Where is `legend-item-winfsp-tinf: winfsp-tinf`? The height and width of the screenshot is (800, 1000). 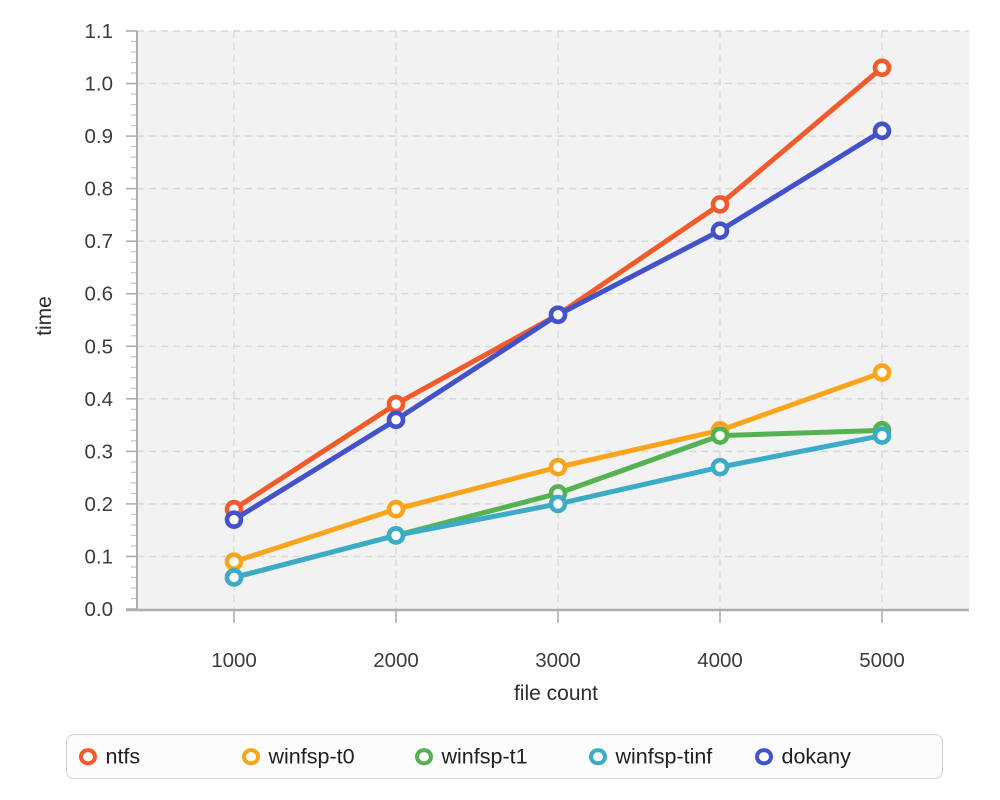
legend-item-winfsp-tinf: winfsp-tinf is located at coordinates (651, 755).